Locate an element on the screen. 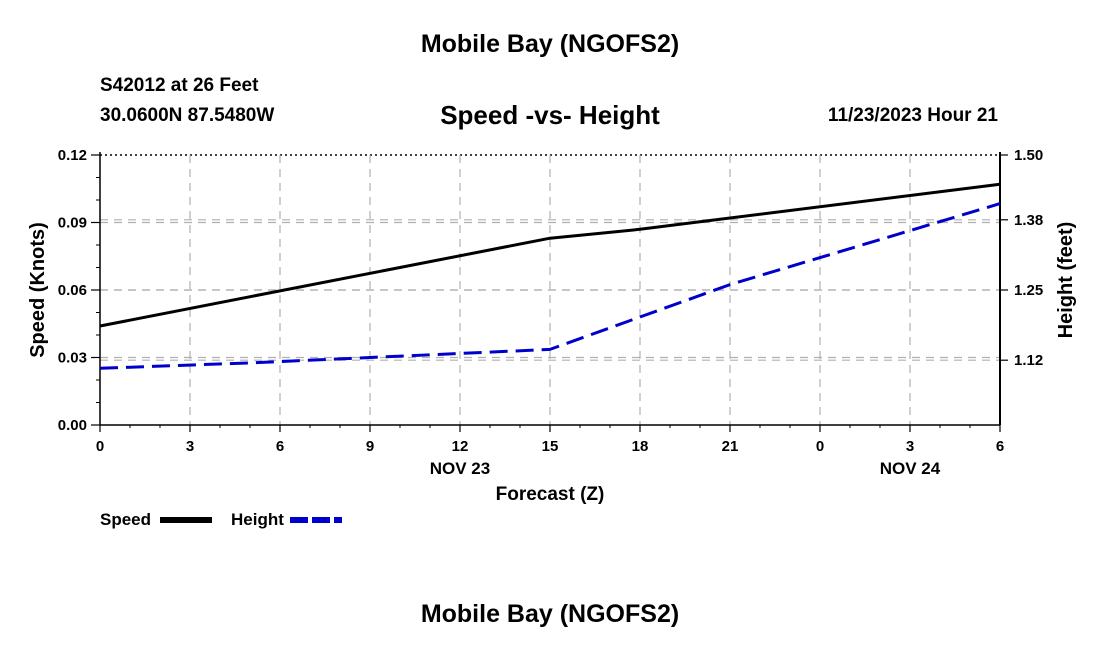 The height and width of the screenshot is (650, 1100). y-axis-title: Speed (Knots) is located at coordinates (38, 290).